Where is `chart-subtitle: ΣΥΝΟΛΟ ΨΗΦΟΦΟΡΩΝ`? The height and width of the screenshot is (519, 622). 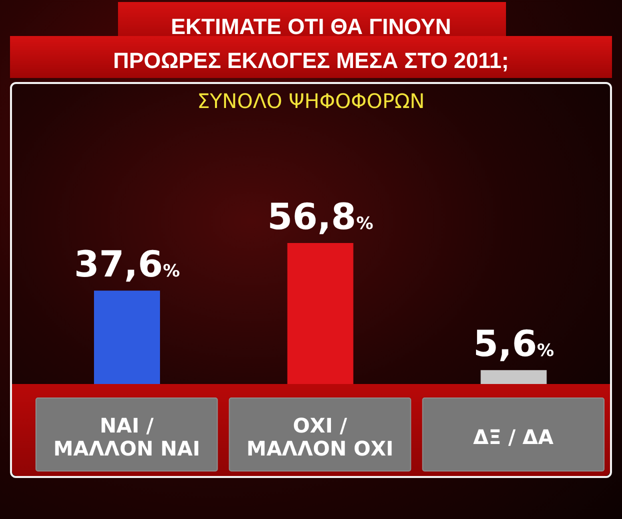 chart-subtitle: ΣΥΝΟΛΟ ΨΗΦΟΦΟΡΩΝ is located at coordinates (311, 101).